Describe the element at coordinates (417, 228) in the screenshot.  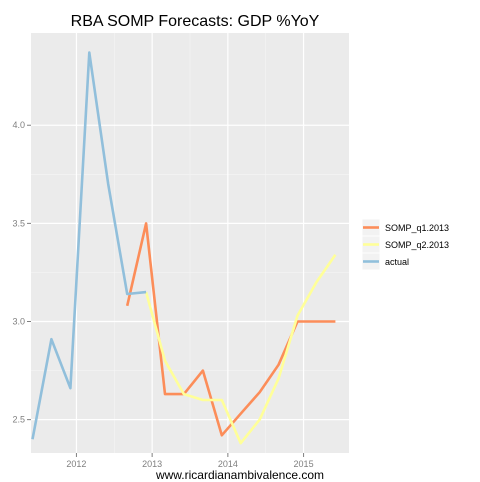
I see `legend-label: SOMP_q1.2013` at that location.